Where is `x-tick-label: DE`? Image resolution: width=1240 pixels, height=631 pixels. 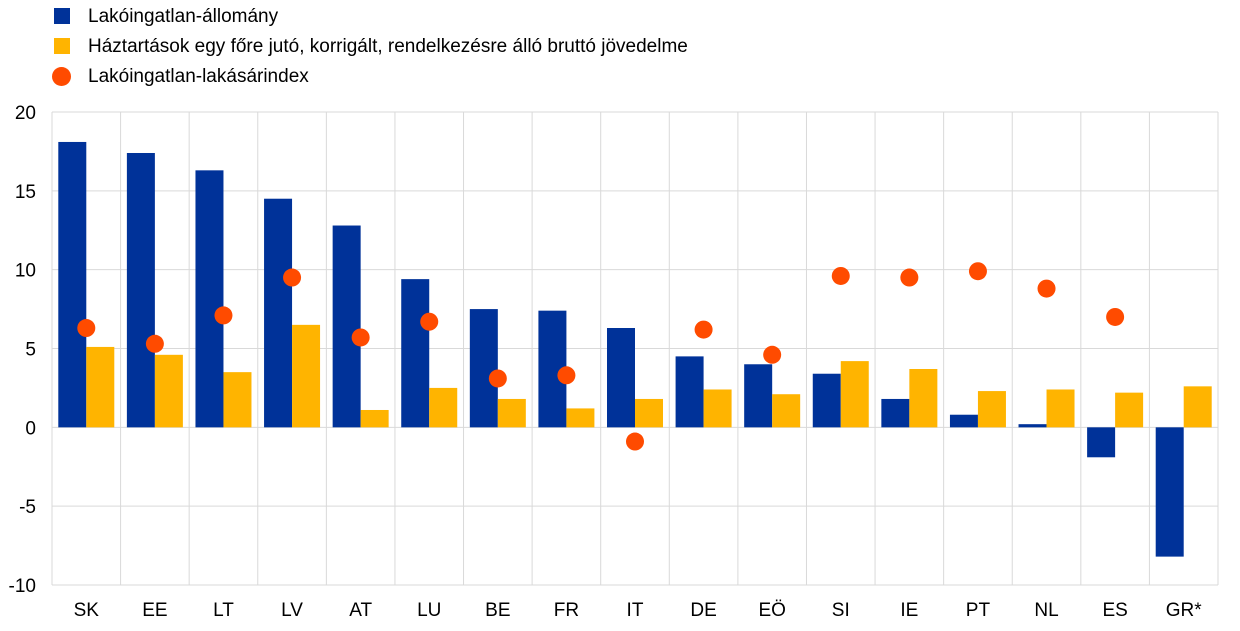
x-tick-label: DE is located at coordinates (703, 610).